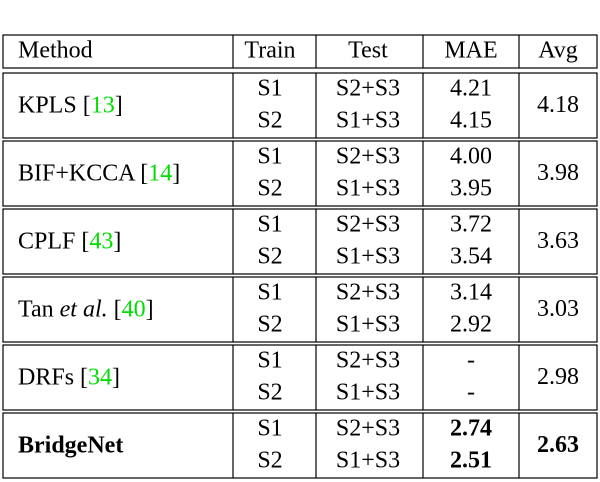 The image size is (600, 482). I want to click on ref-number: 40, so click(134, 309).